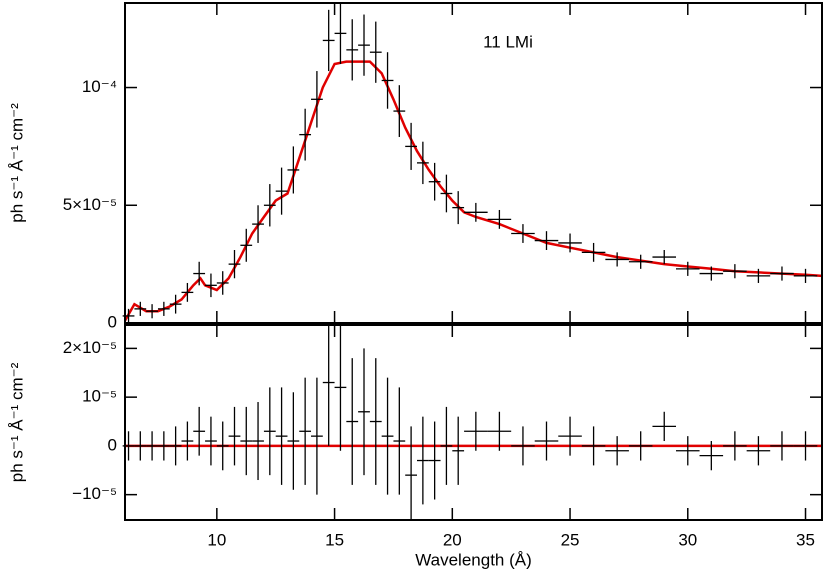 The height and width of the screenshot is (574, 827). I want to click on x-tick-label: 15, so click(334, 539).